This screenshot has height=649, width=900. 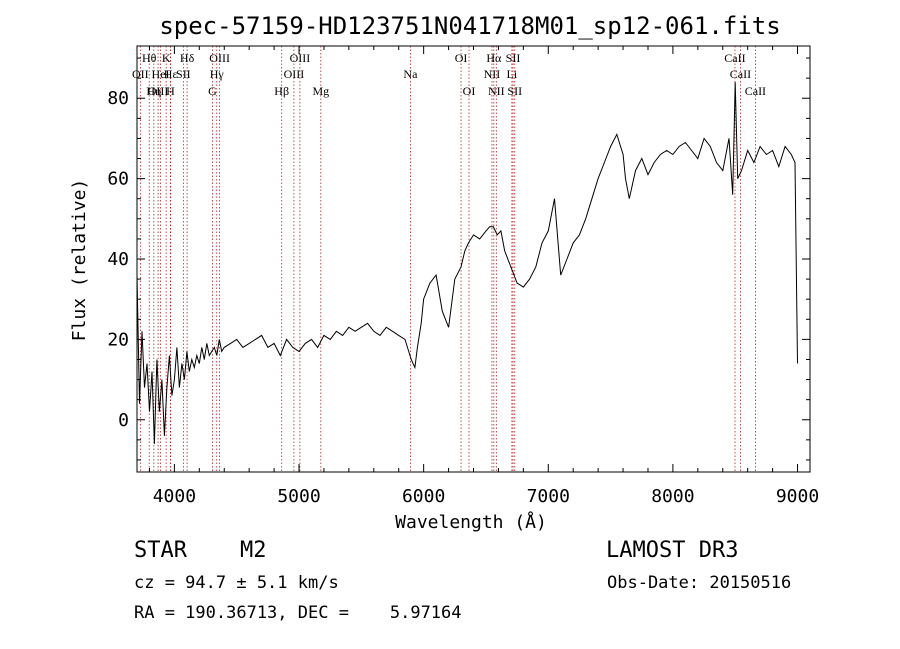 What do you see at coordinates (118, 98) in the screenshot?
I see `y-tick-label: 80` at bounding box center [118, 98].